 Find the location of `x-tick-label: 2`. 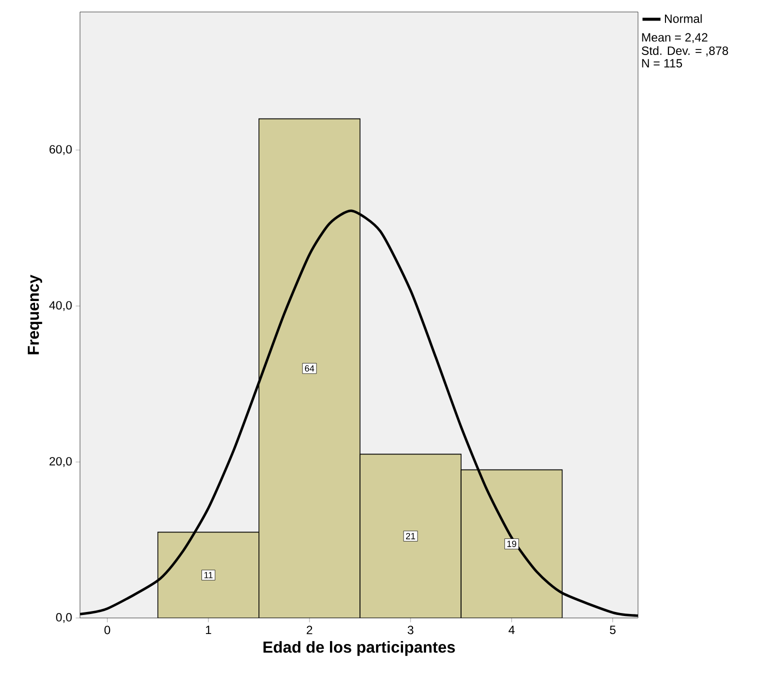

x-tick-label: 2 is located at coordinates (309, 630).